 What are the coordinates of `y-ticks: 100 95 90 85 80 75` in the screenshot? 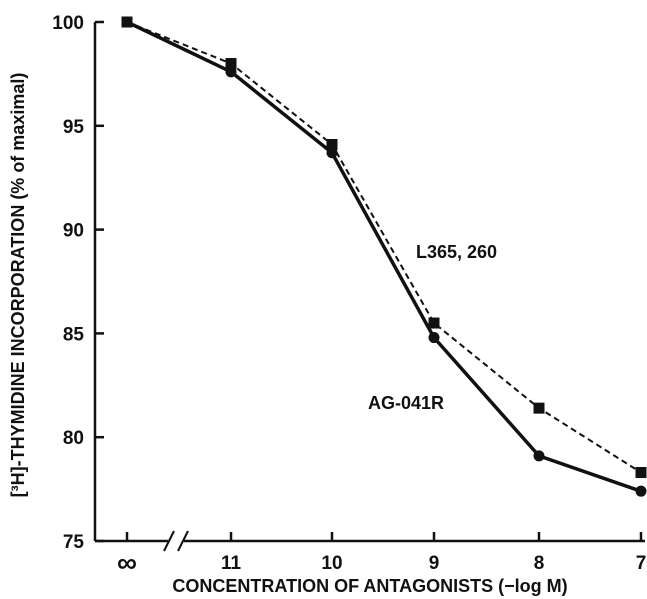 It's located at (78, 283).